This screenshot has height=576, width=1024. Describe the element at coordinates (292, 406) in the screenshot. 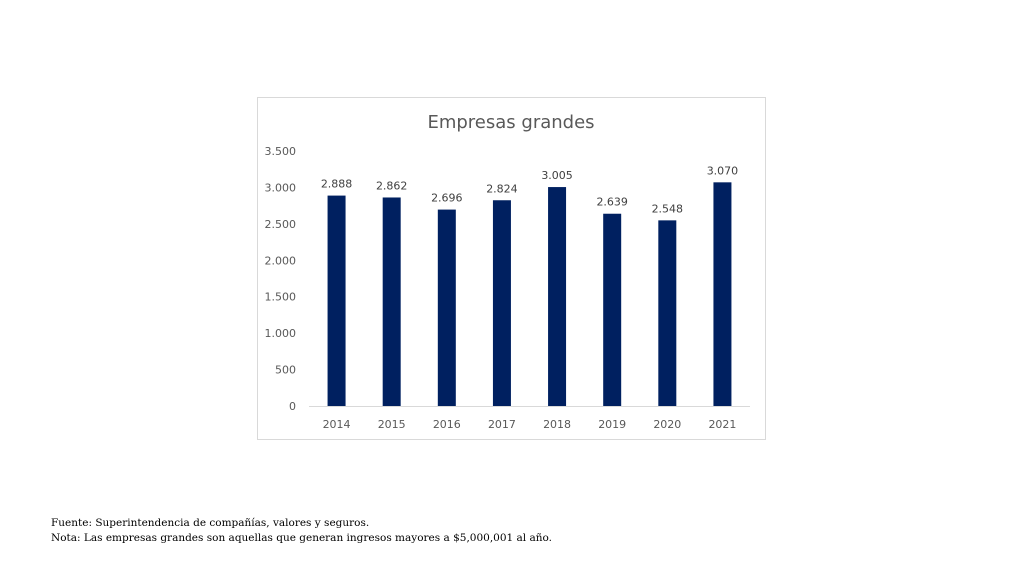

I see `y-tick-label: 0` at that location.